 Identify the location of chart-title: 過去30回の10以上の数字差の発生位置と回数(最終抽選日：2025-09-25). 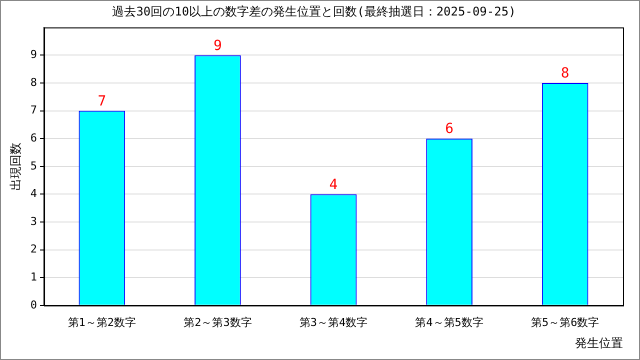
(314, 11).